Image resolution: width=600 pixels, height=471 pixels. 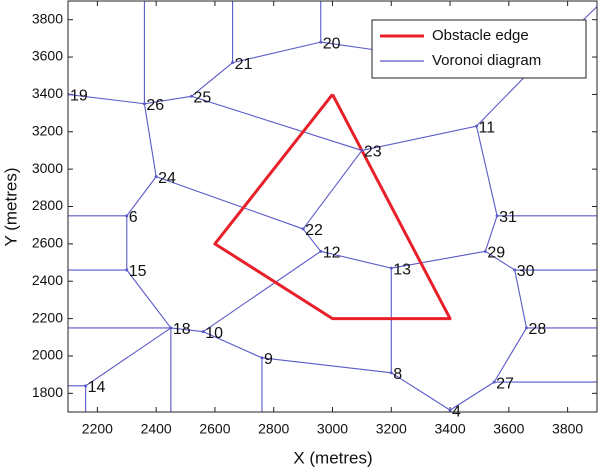 I want to click on x-tick-label: 3000, so click(x=332, y=429).